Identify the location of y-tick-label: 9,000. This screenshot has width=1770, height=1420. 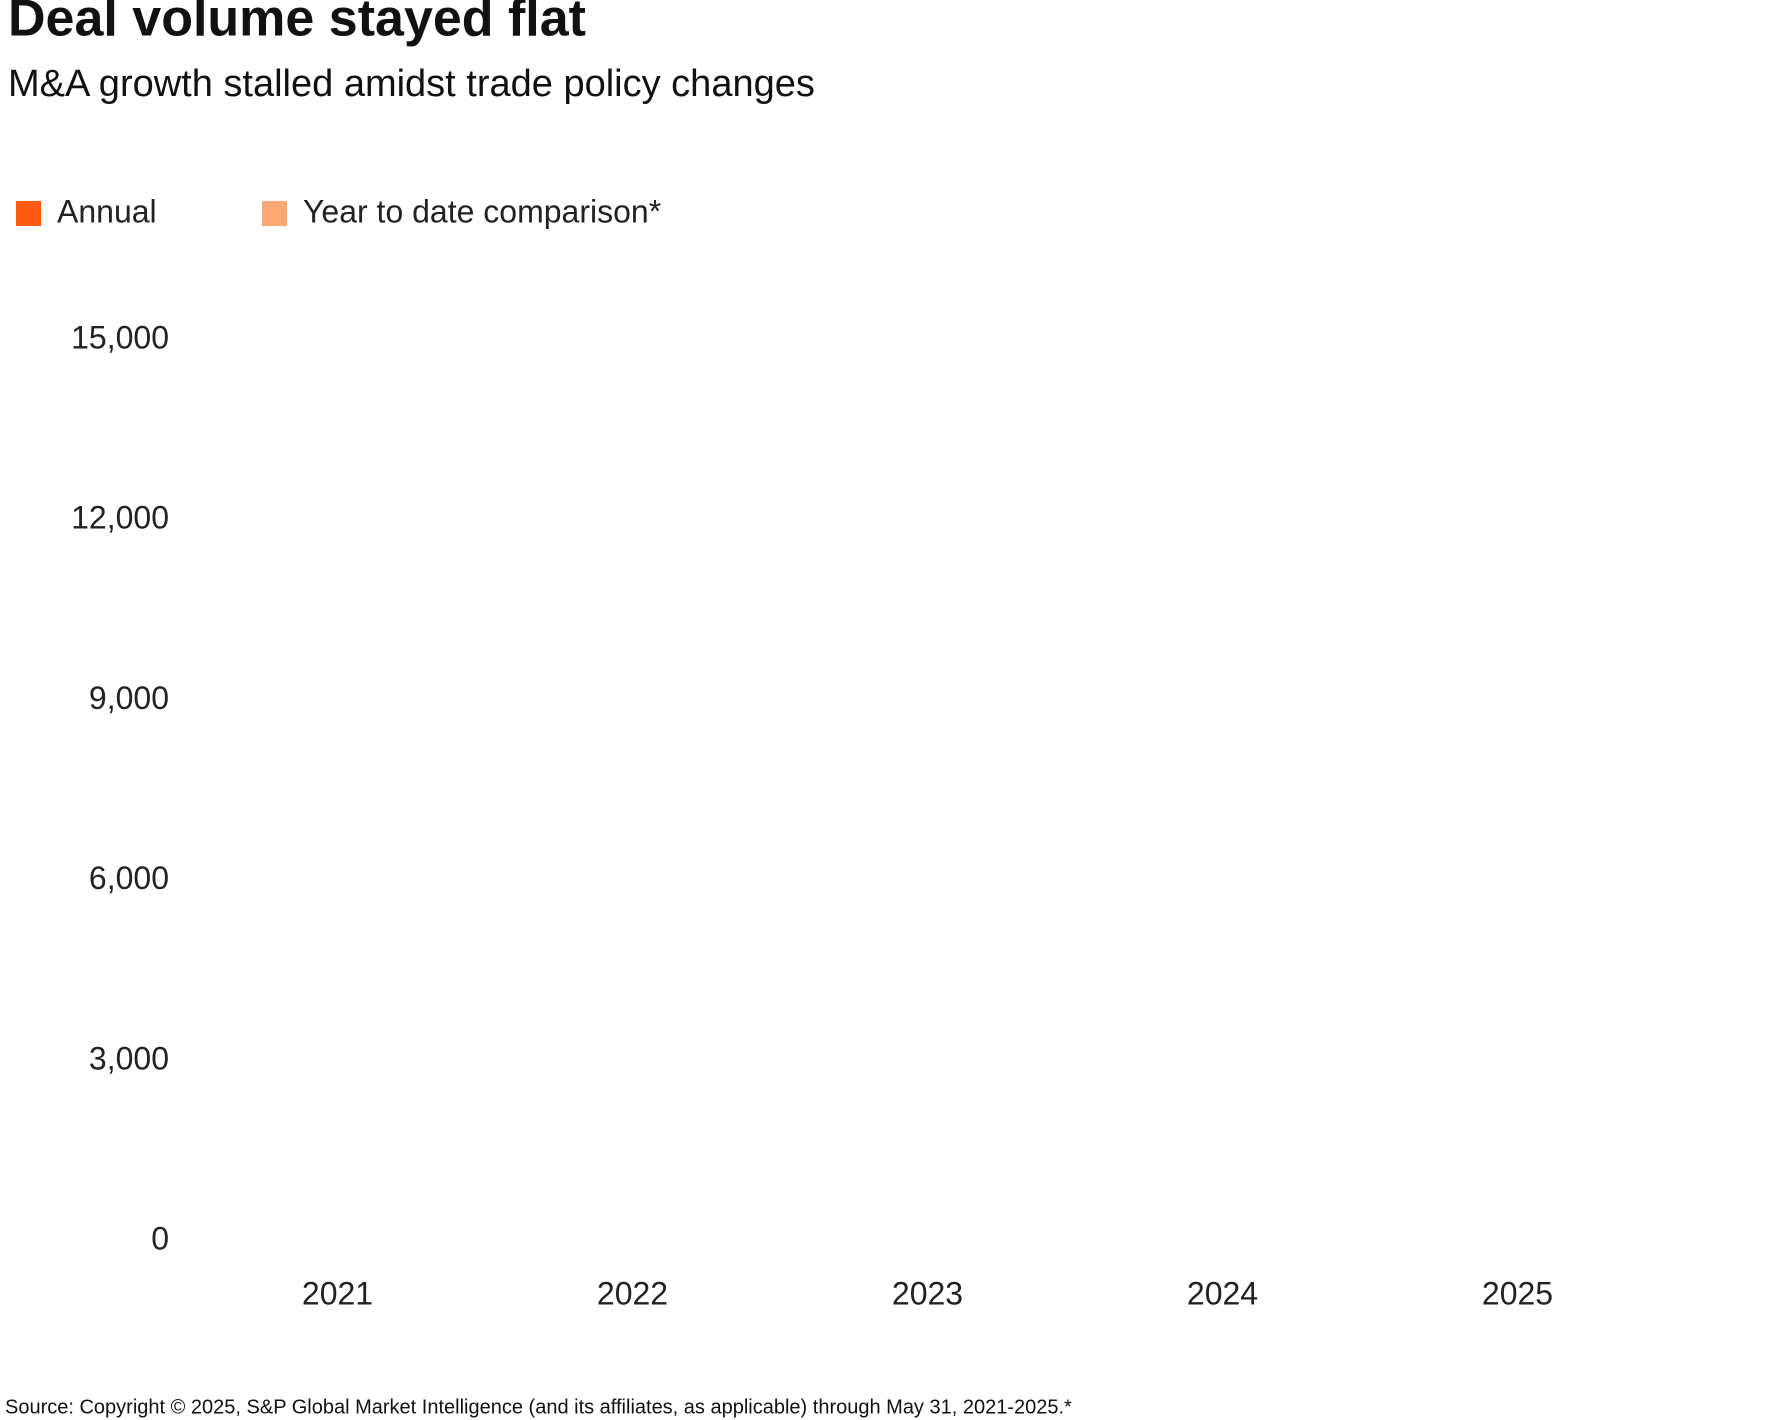
(129, 698).